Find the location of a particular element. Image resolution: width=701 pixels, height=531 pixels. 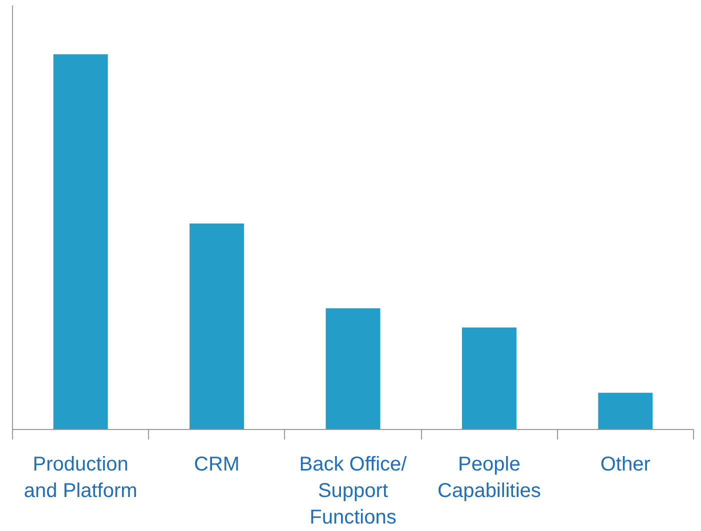

x-tick-label: Back Office/ Support Functions is located at coordinates (353, 491).